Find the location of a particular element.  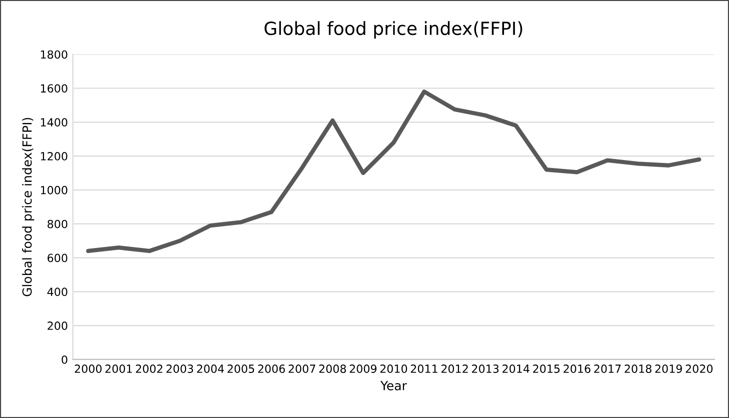

y-tick-label: 1200 is located at coordinates (54, 156).